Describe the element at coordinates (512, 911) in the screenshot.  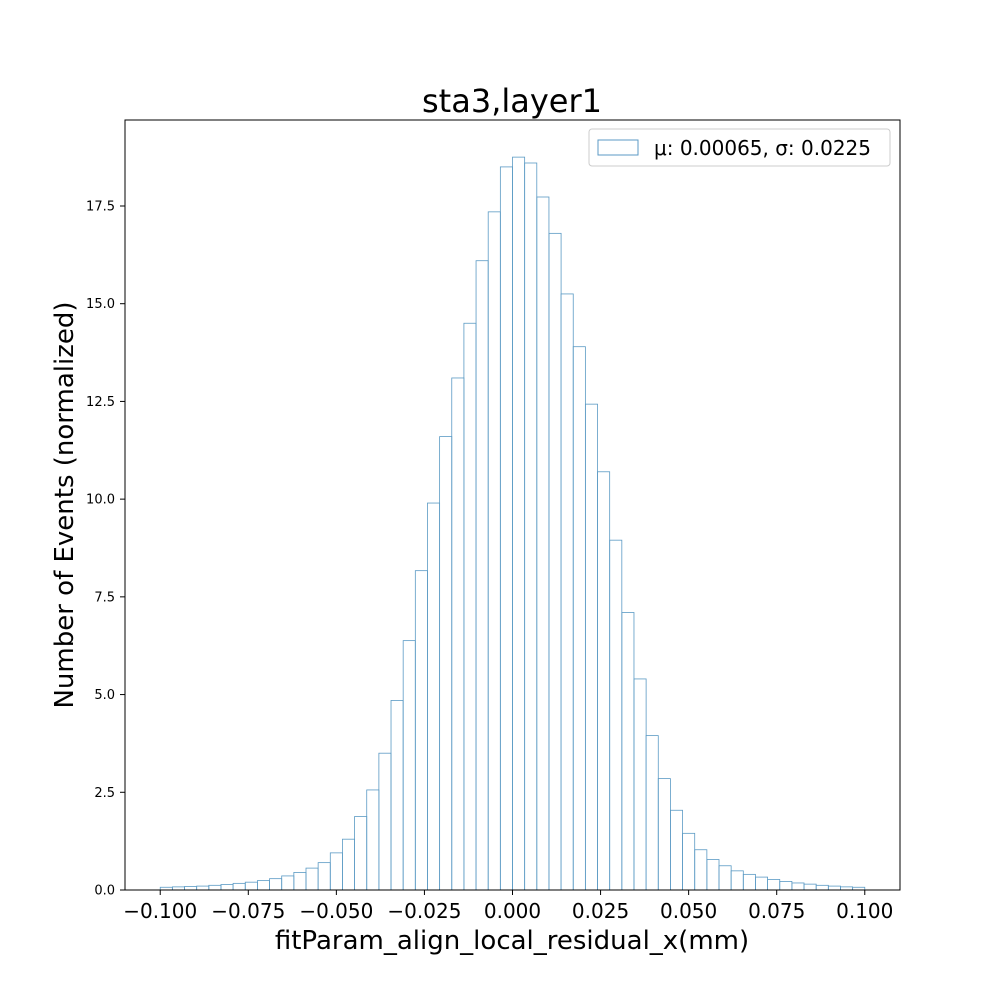
I see `x-tick-label: 0.000` at that location.